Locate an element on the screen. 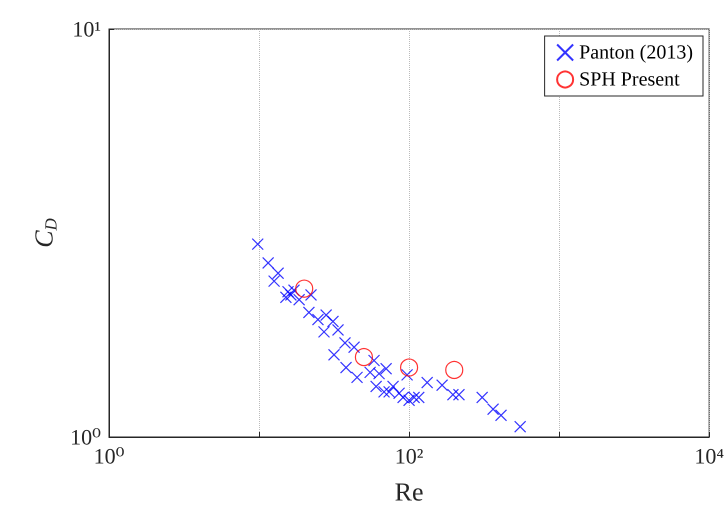  x-tick-label: 10⁰ is located at coordinates (109, 456).